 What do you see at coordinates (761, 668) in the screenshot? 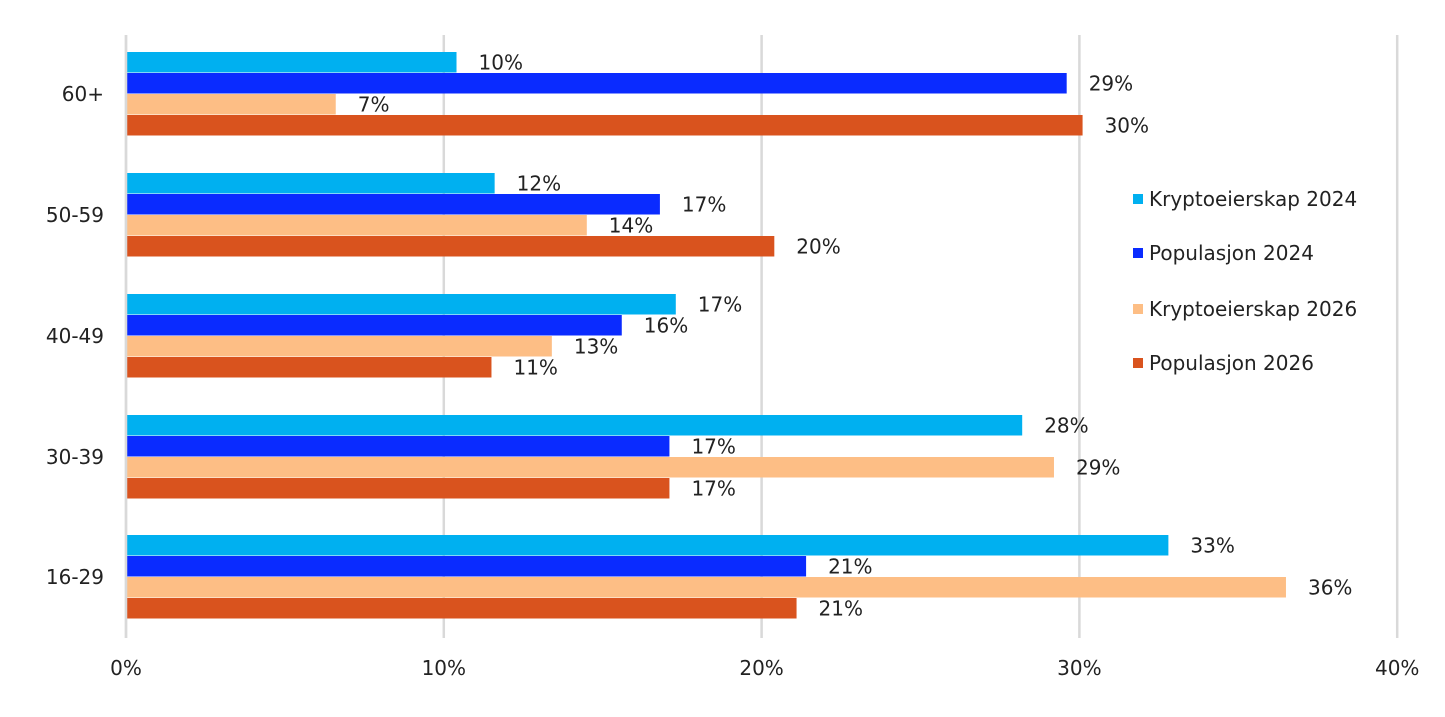
I see `x-tick-label: 20%` at bounding box center [761, 668].